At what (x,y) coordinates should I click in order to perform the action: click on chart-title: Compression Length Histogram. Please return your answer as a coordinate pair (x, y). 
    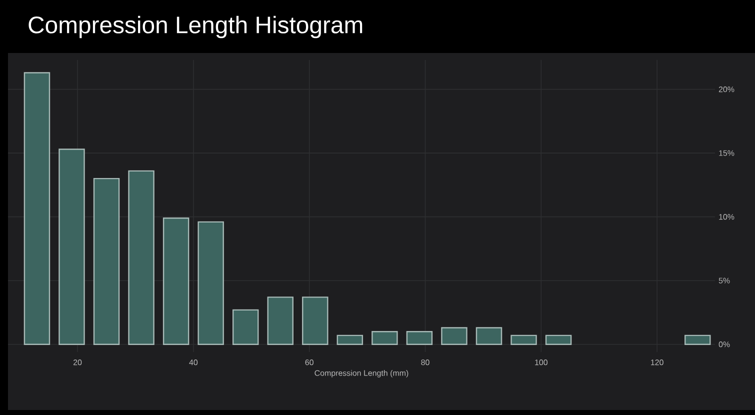
    Looking at the image, I should click on (195, 27).